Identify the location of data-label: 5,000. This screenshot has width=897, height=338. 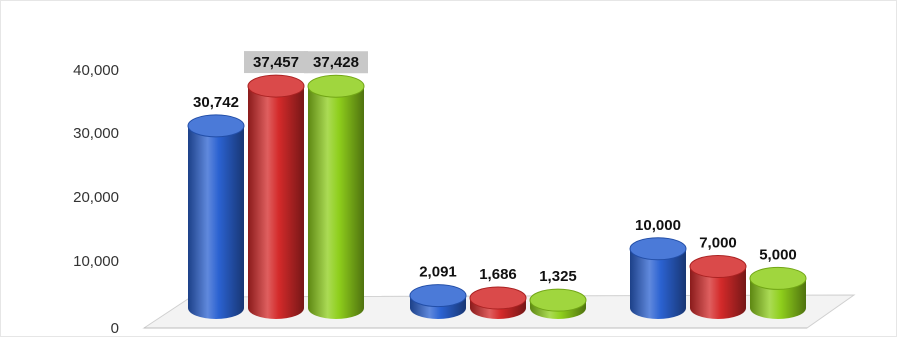
(778, 254).